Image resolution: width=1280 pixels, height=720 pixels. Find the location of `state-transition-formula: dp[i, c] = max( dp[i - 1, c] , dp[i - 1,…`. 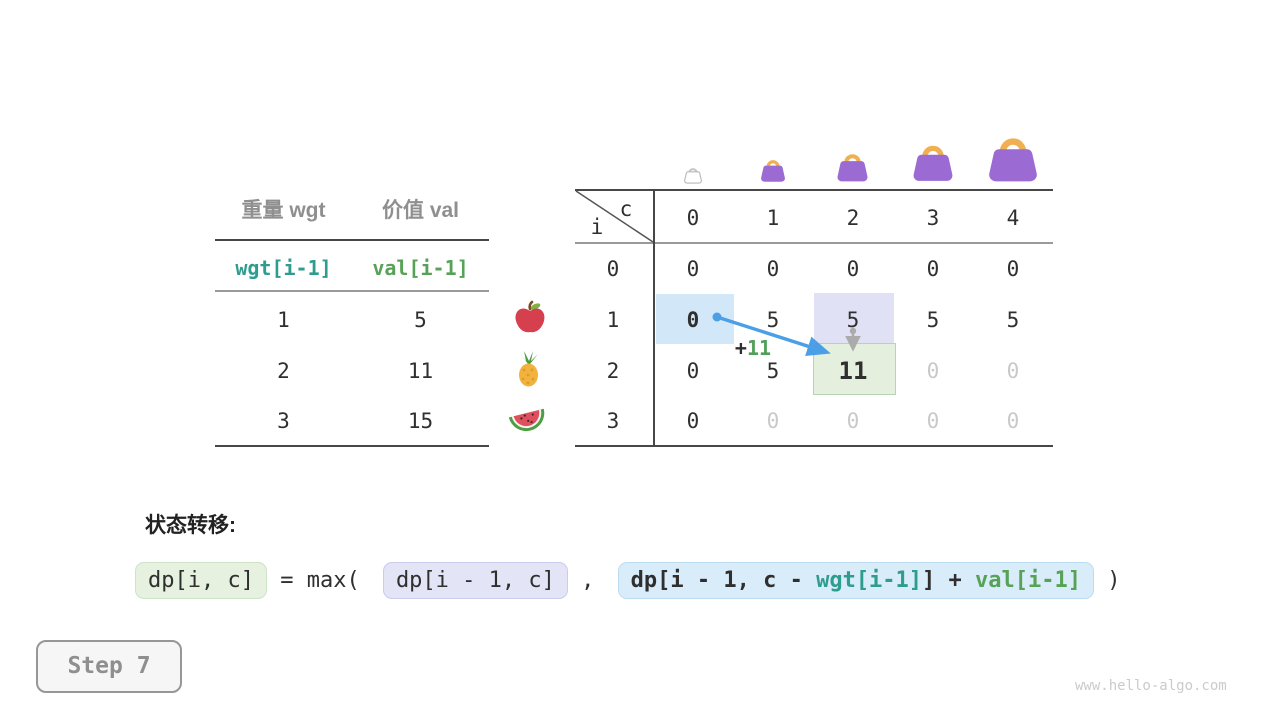

state-transition-formula: dp[i, c] = max( dp[i - 1, c] , dp[i - 1,… is located at coordinates (628, 580).